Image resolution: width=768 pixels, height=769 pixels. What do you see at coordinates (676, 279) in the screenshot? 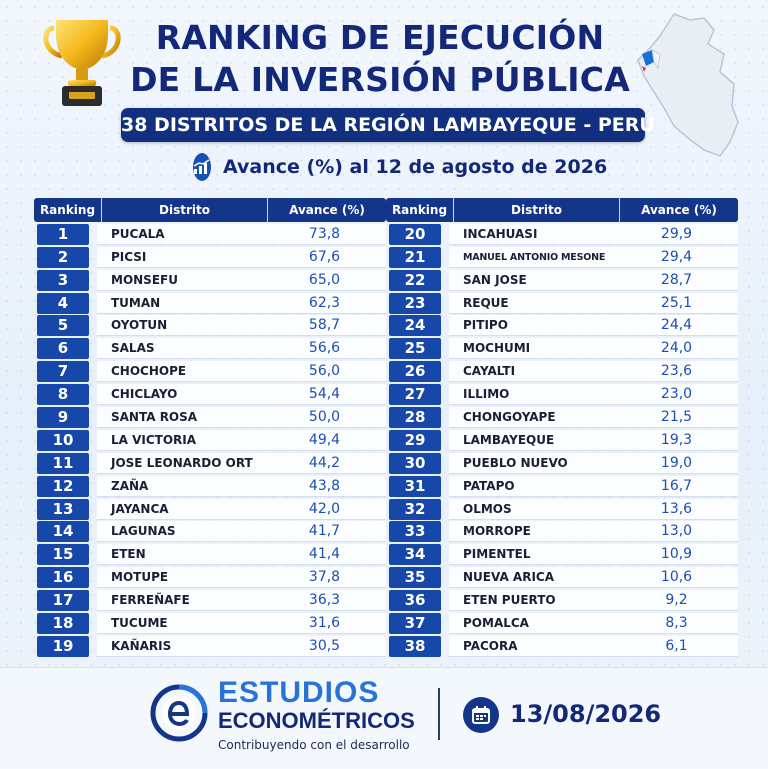
I see `avance-value: 28,7` at bounding box center [676, 279].